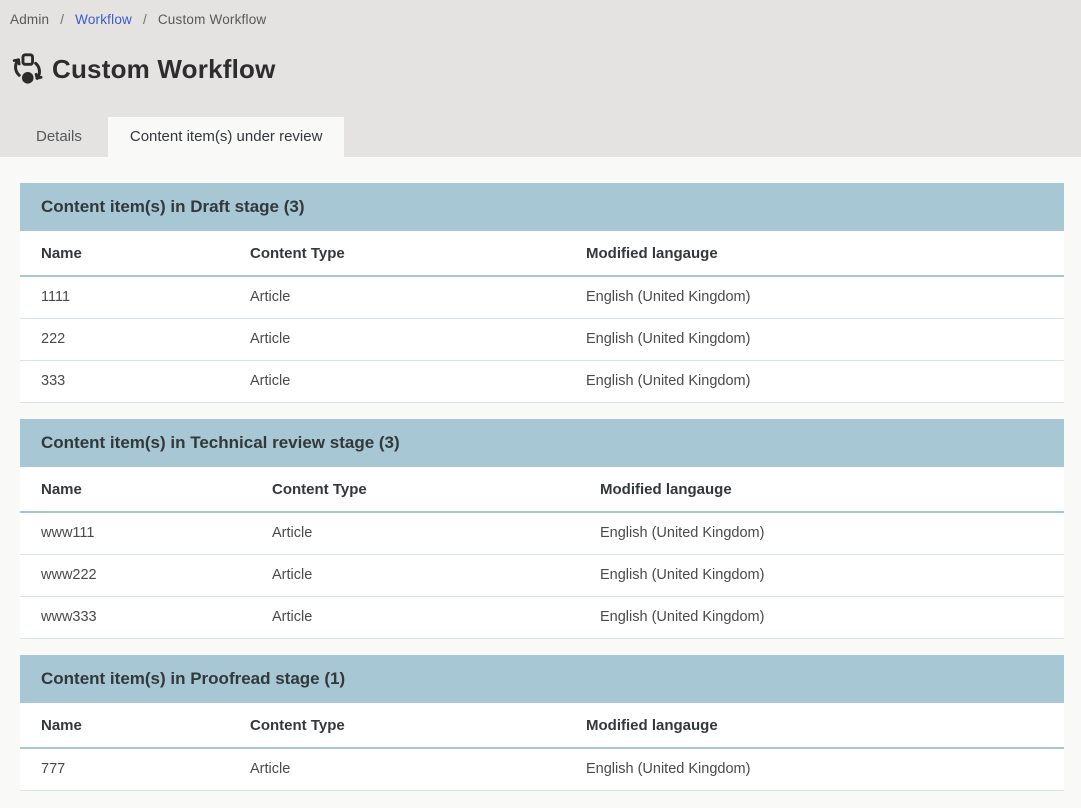  Describe the element at coordinates (30, 19) in the screenshot. I see `breadcrumb-item-admin: Admin` at that location.